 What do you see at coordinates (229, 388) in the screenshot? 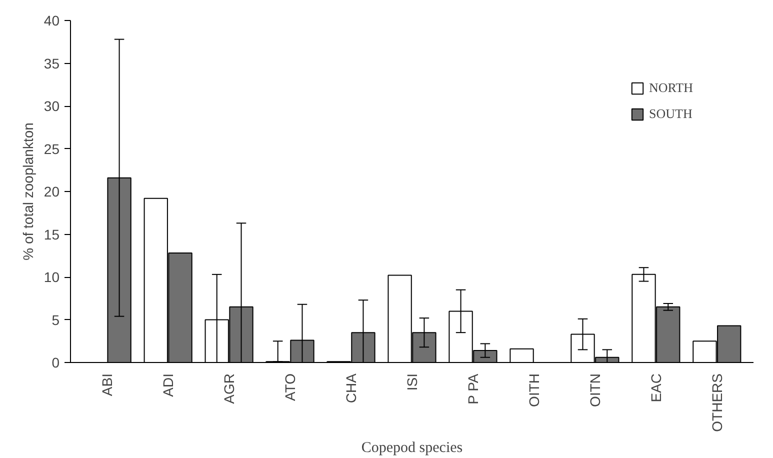
I see `x-tick-label: AGR` at bounding box center [229, 388].